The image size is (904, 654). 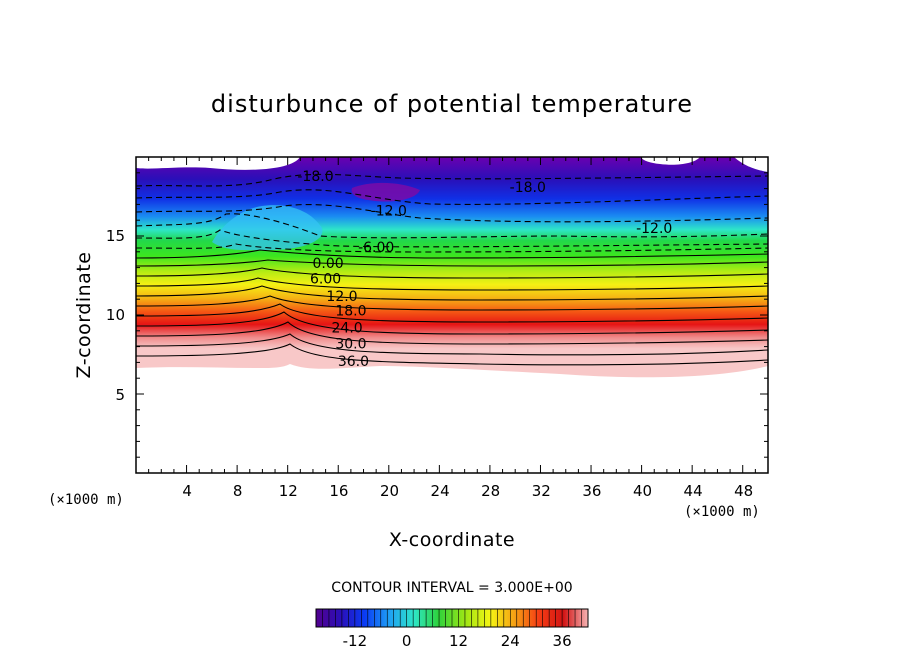 What do you see at coordinates (642, 491) in the screenshot?
I see `x-tick-label: 40` at bounding box center [642, 491].